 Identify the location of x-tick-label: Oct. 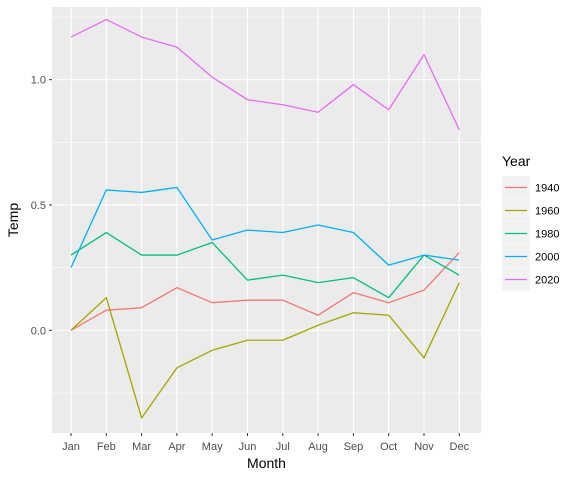
(388, 447).